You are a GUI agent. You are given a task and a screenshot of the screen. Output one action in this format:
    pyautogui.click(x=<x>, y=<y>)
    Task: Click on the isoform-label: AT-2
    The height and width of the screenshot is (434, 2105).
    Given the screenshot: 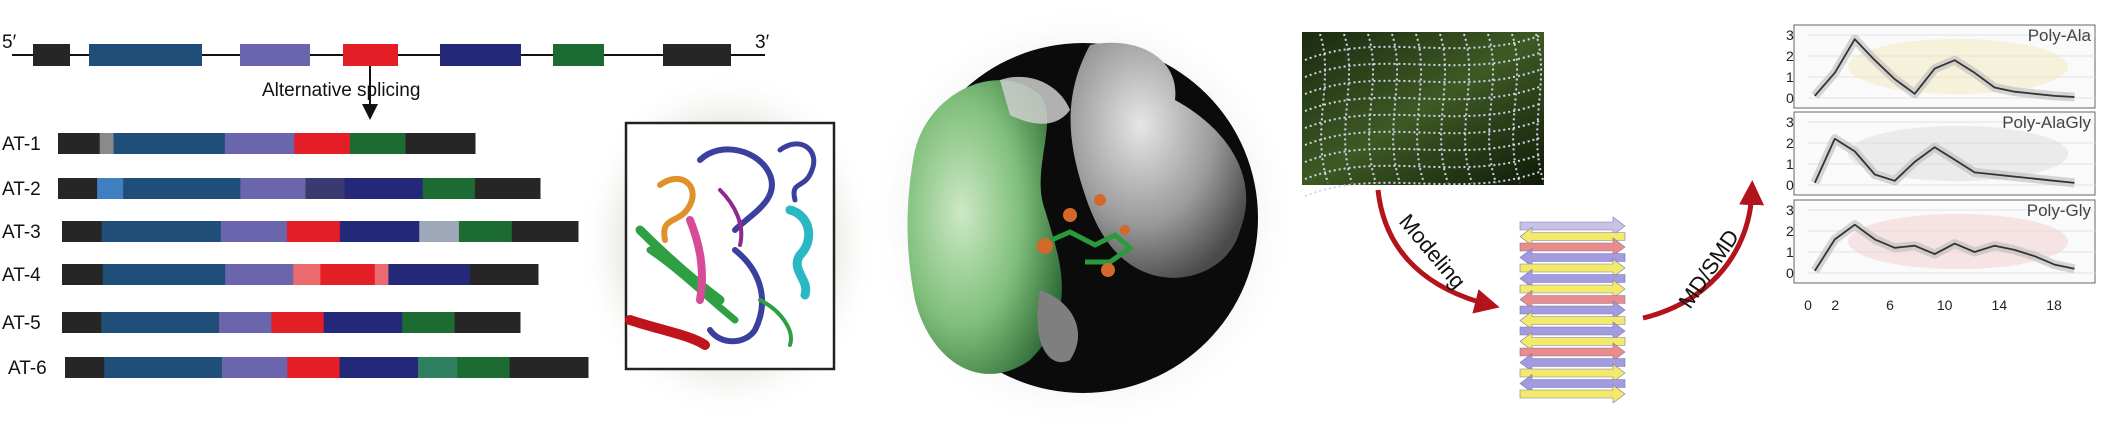 What is the action you would take?
    pyautogui.click(x=21, y=189)
    